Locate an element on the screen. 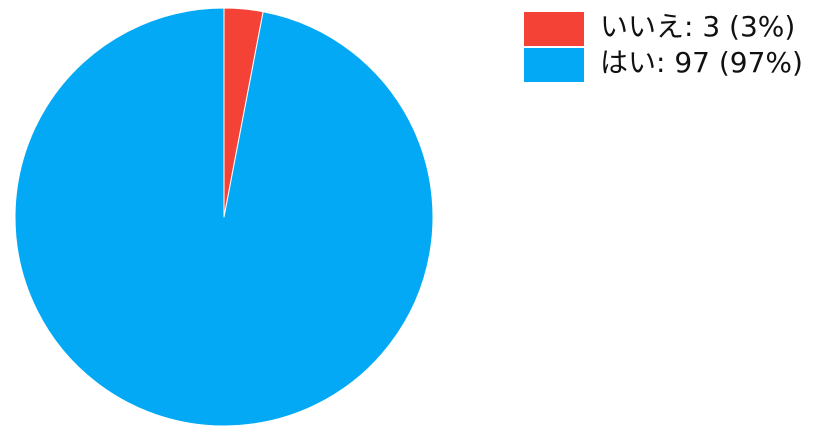  legend-swatch-yes is located at coordinates (554, 65).